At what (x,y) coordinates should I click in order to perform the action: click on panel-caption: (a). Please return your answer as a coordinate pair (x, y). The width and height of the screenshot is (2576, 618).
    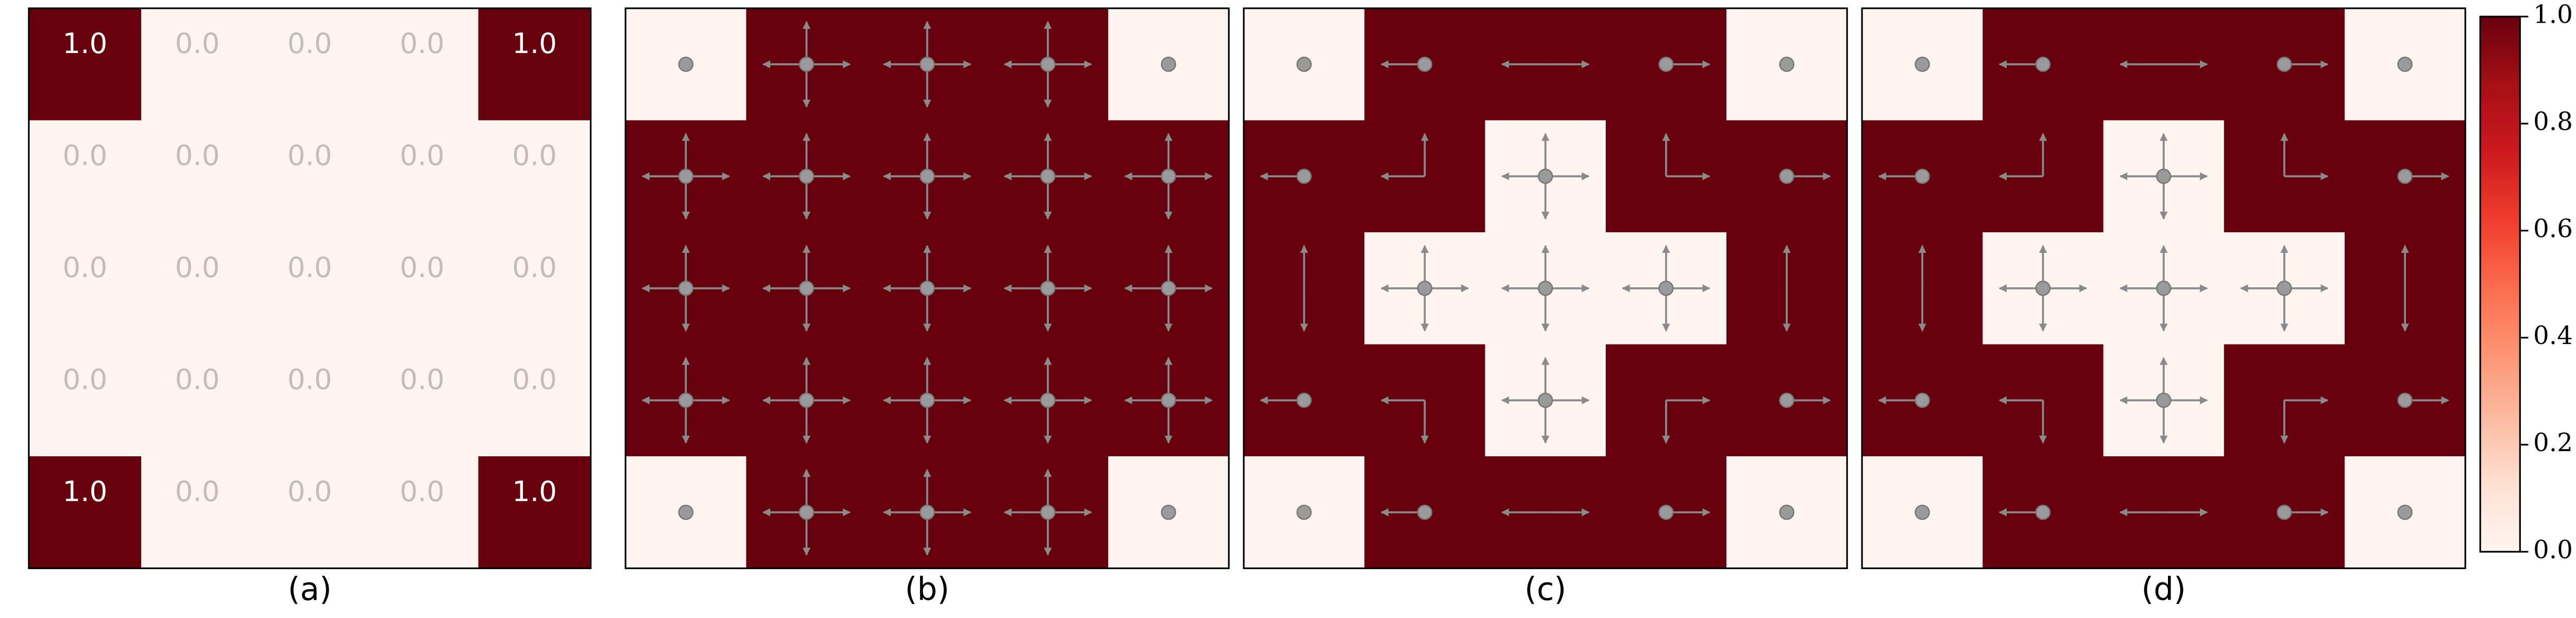
    Looking at the image, I should click on (310, 590).